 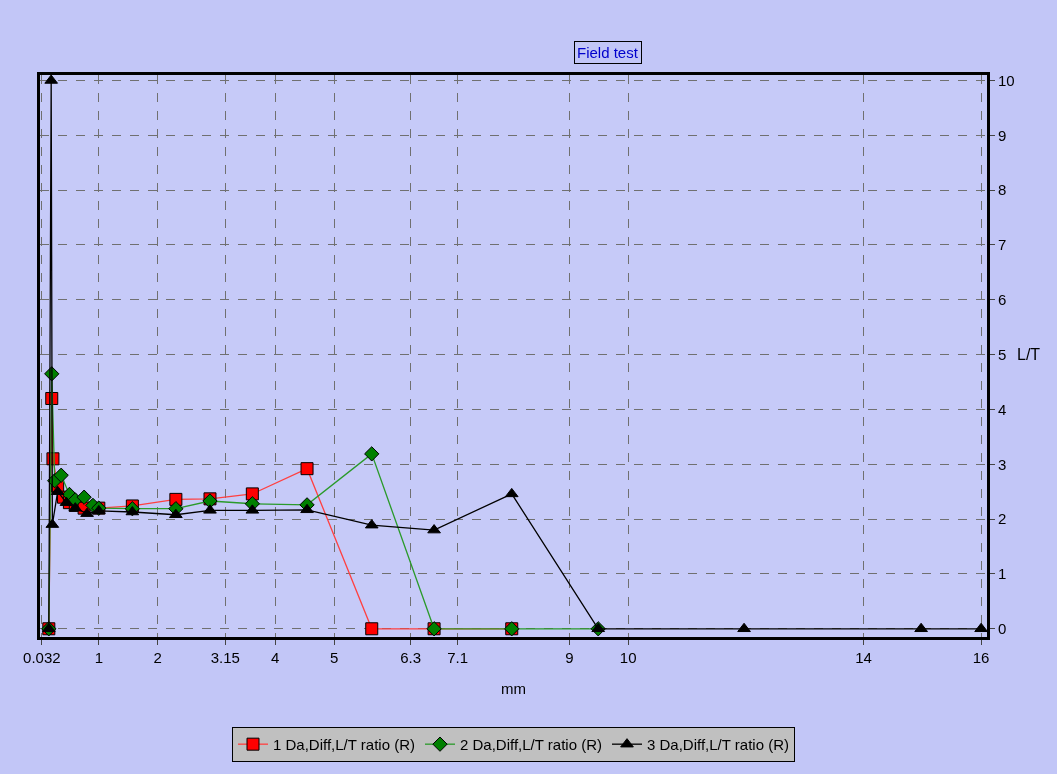 I want to click on y-tick-label: 2, so click(x=1002, y=519).